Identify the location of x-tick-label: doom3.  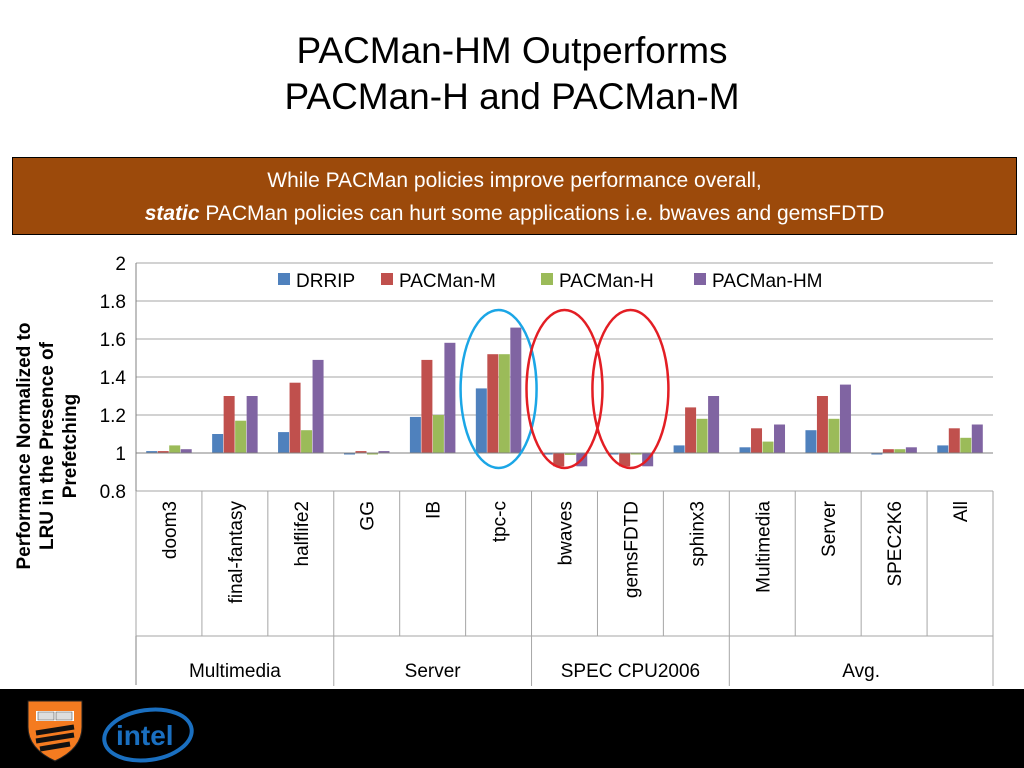
(170, 530).